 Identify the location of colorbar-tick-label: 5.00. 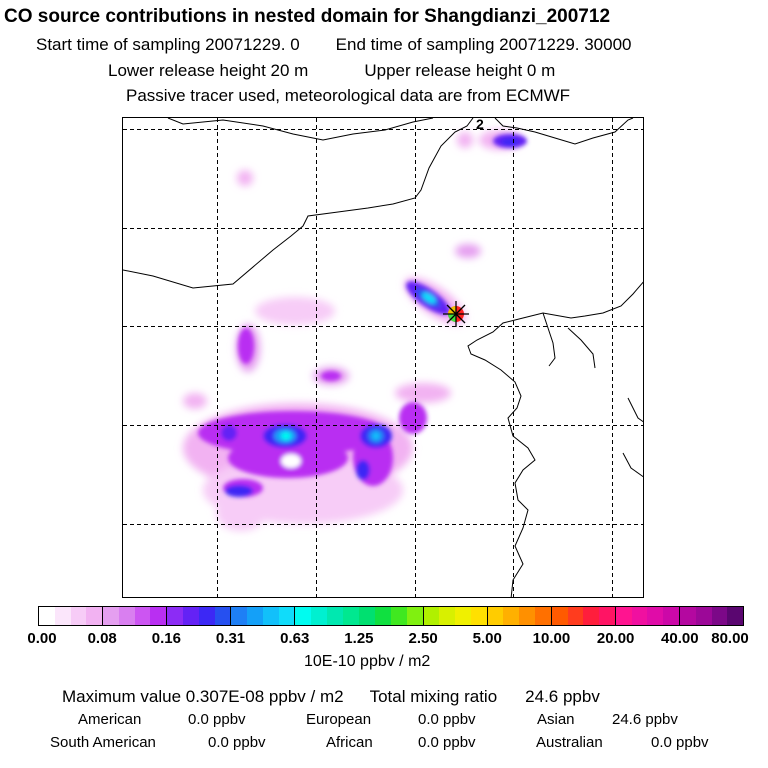
(487, 638).